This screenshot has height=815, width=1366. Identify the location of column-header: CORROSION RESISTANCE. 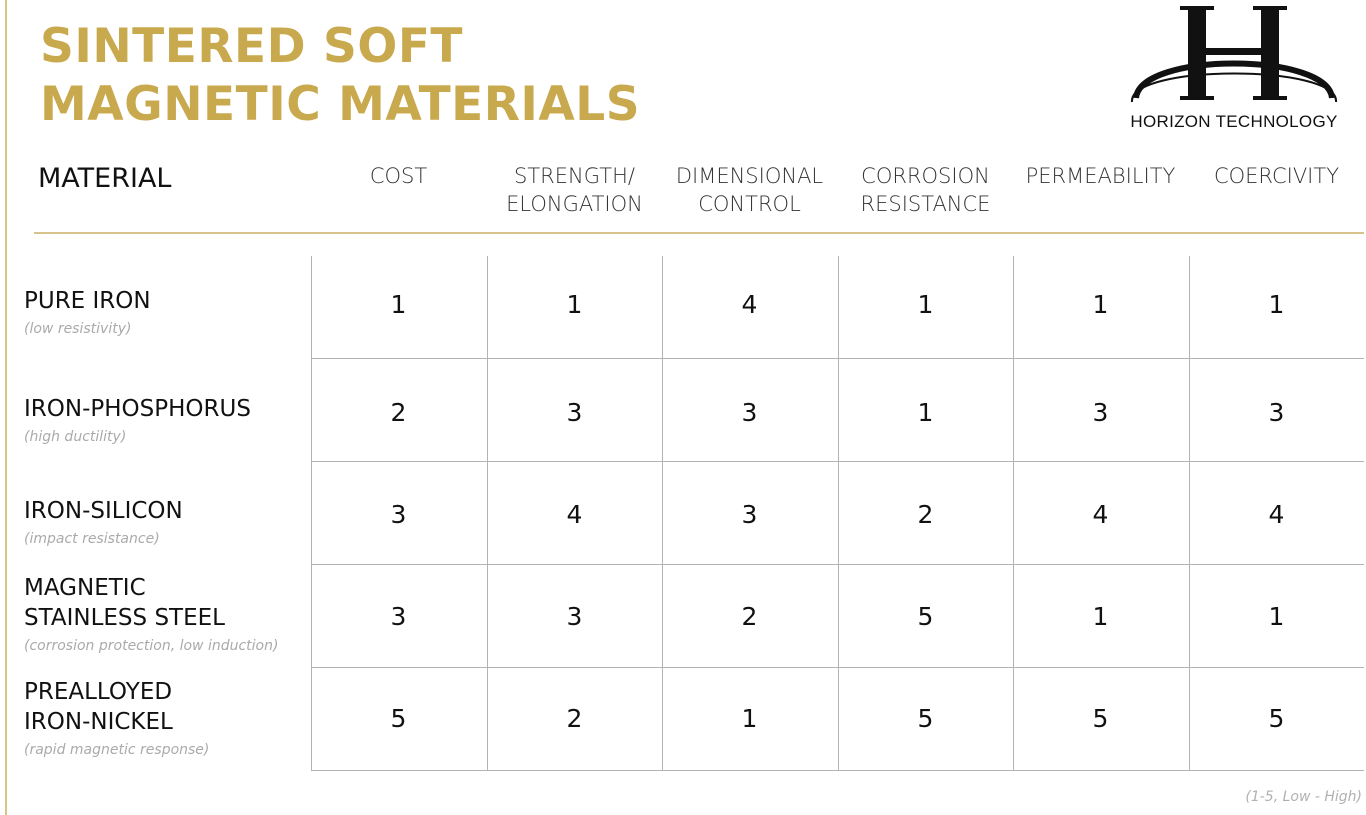
(925, 190).